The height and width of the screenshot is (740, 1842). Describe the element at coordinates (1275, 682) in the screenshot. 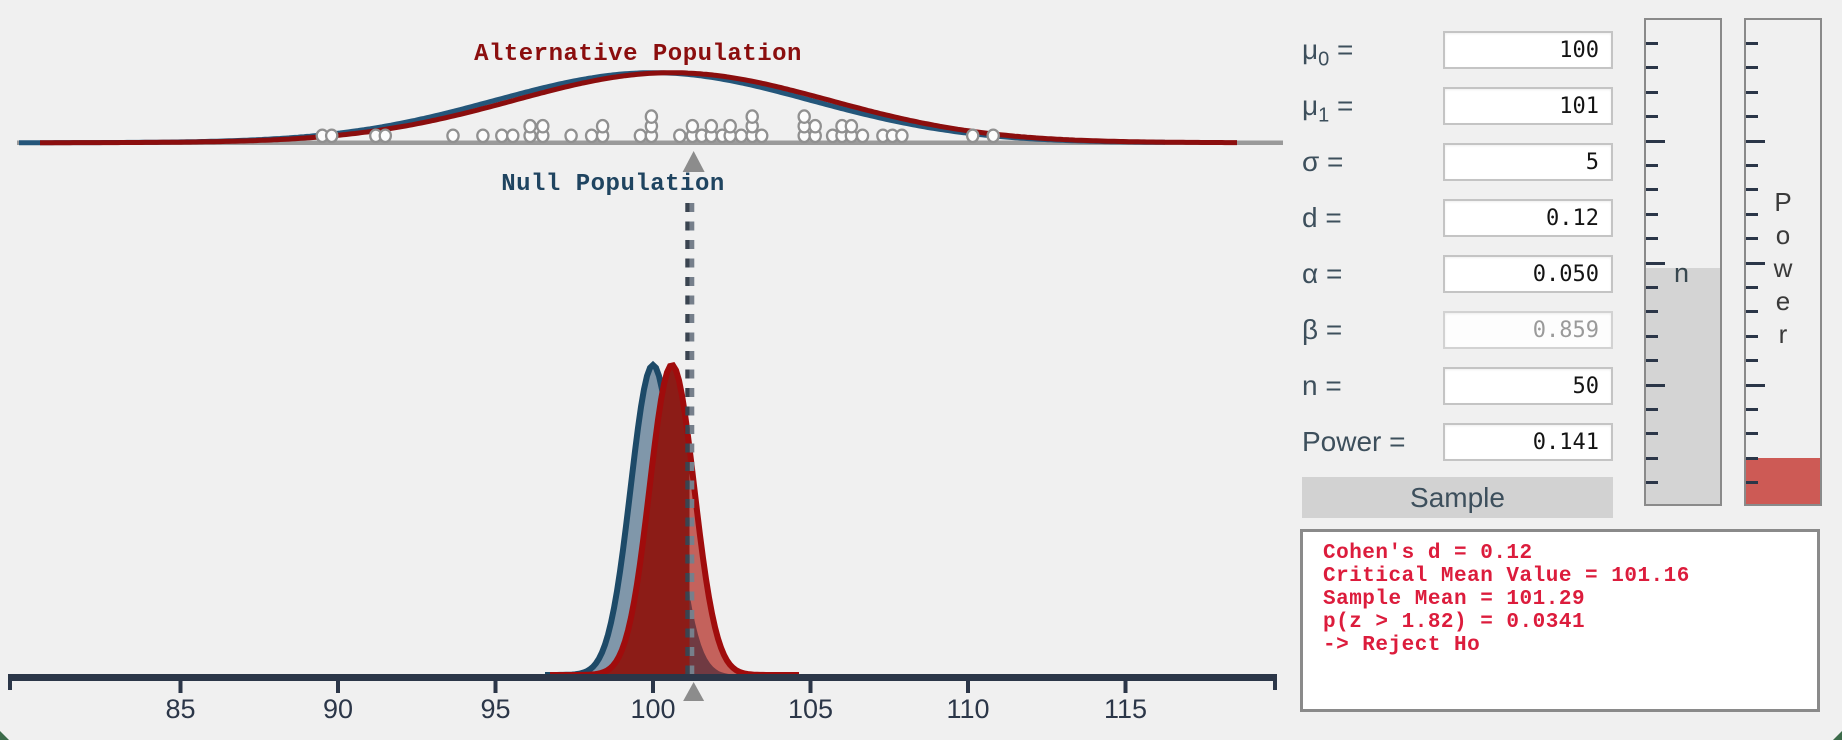

I see `x-axis-end-tick-right` at that location.